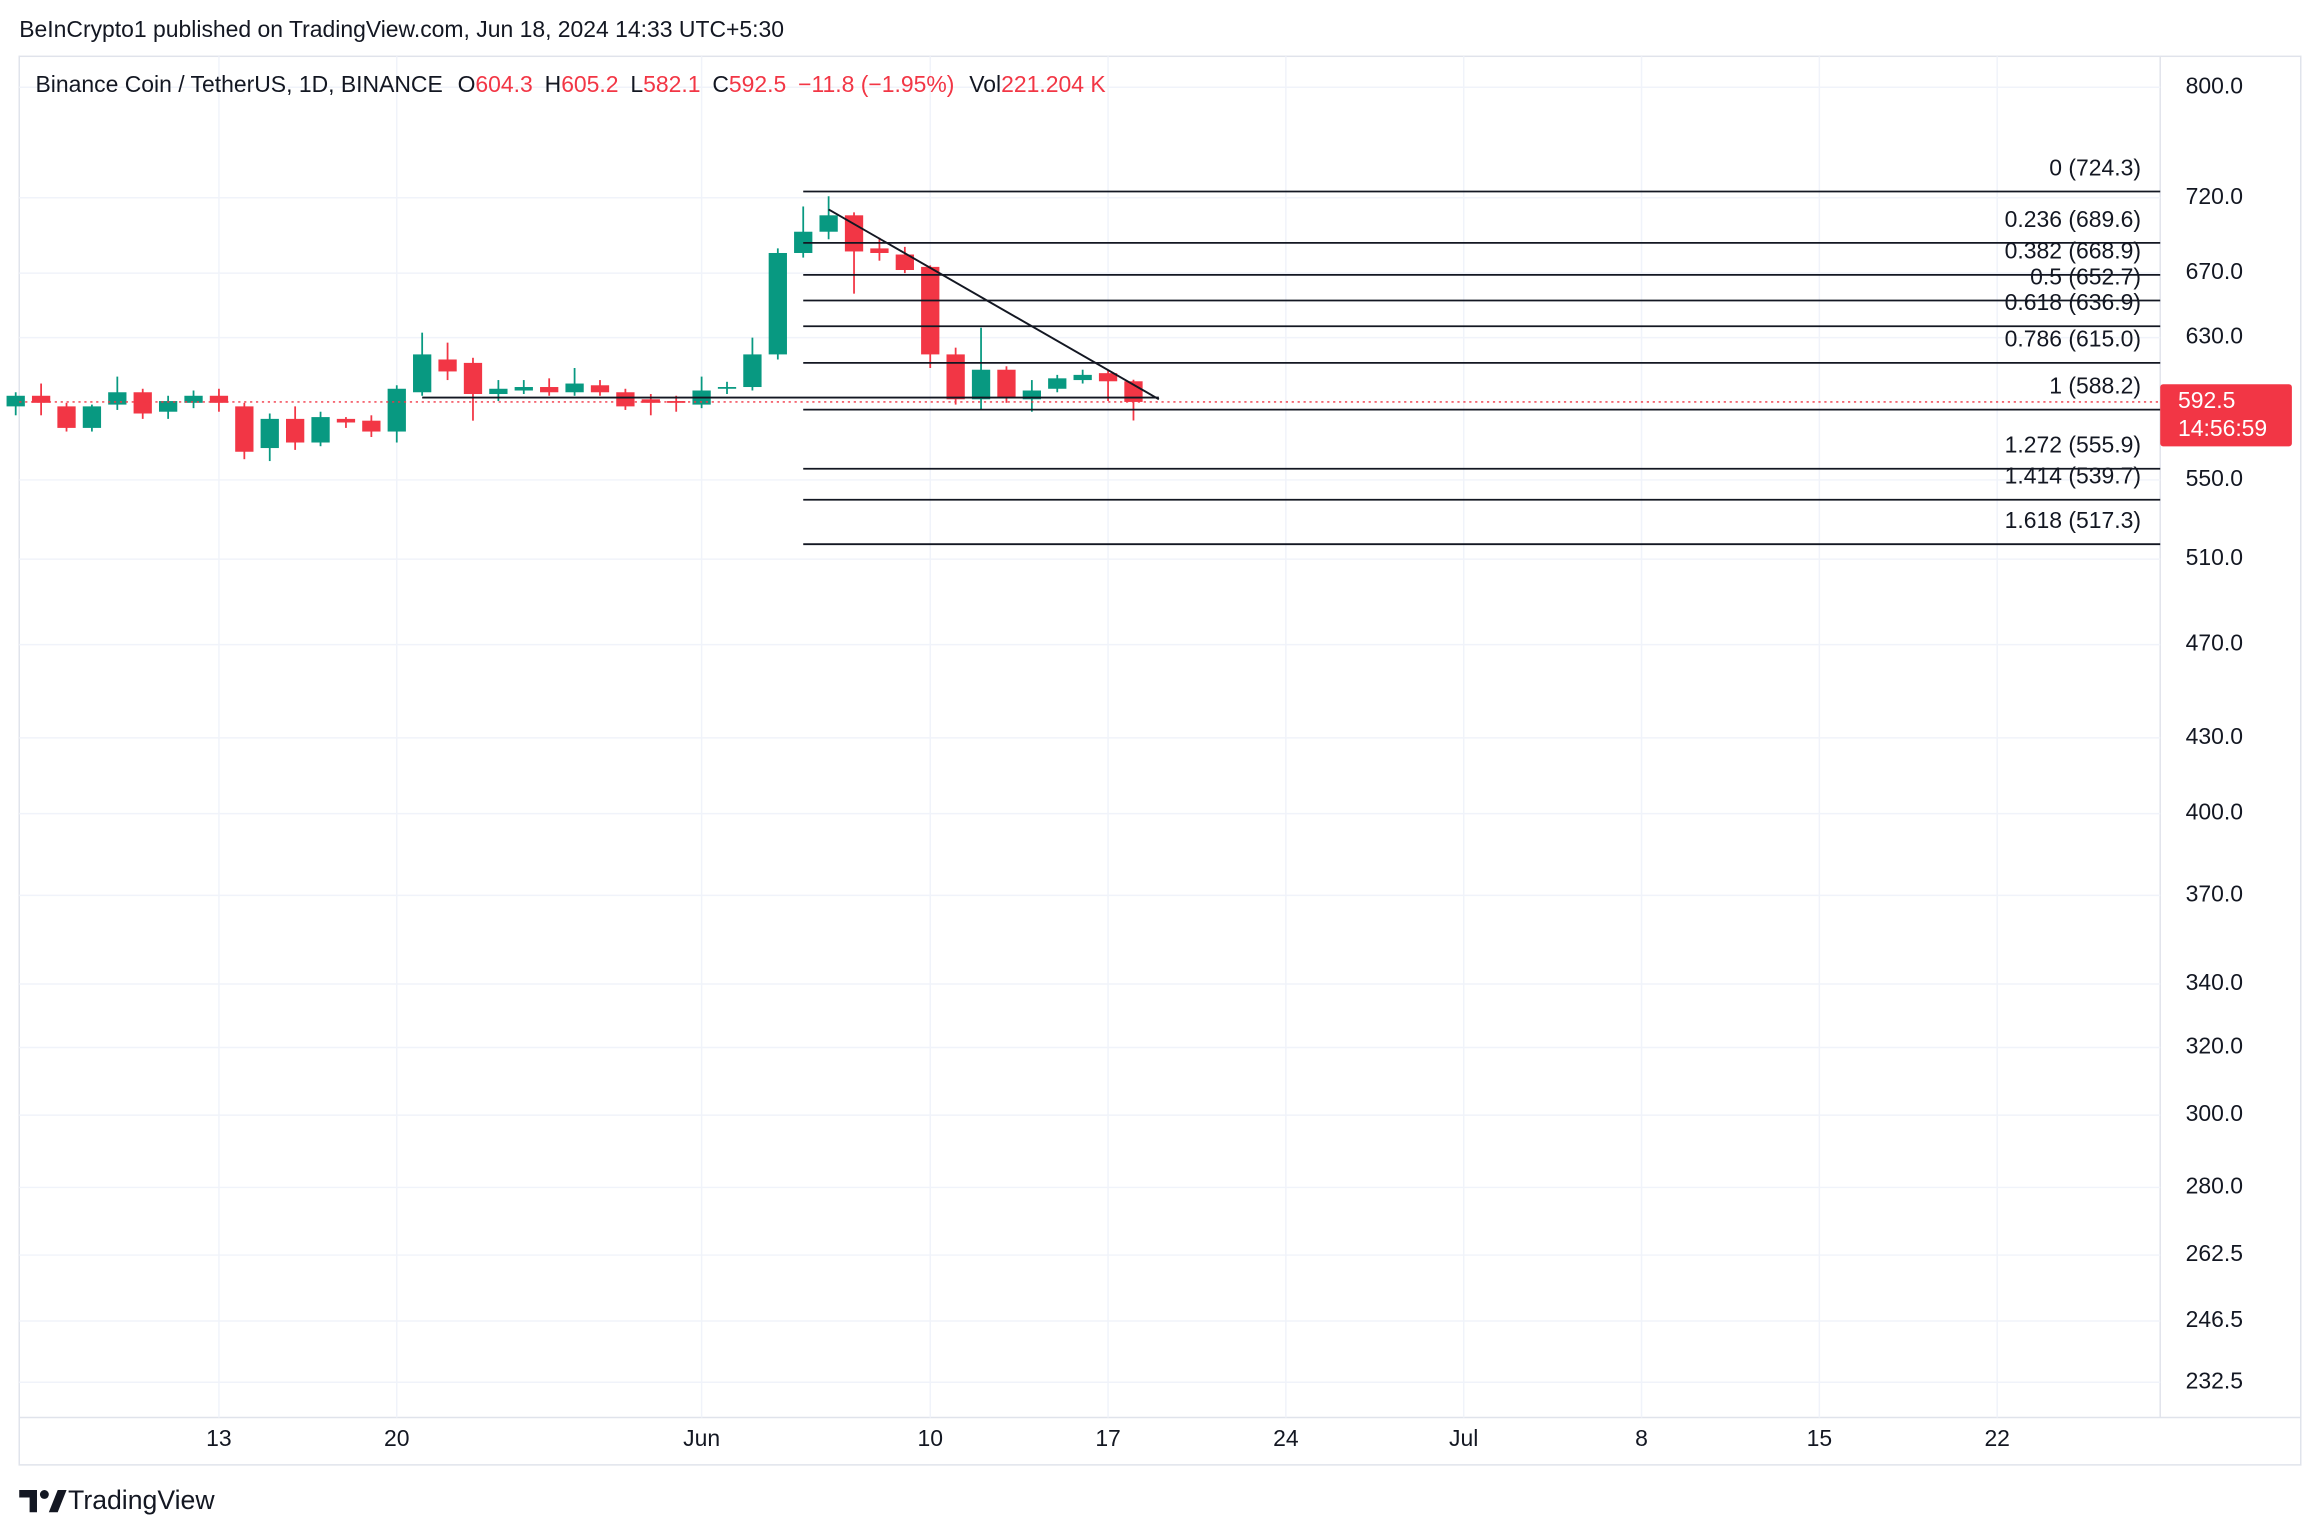  Describe the element at coordinates (2214, 336) in the screenshot. I see `y-tick-label: 630.0` at that location.